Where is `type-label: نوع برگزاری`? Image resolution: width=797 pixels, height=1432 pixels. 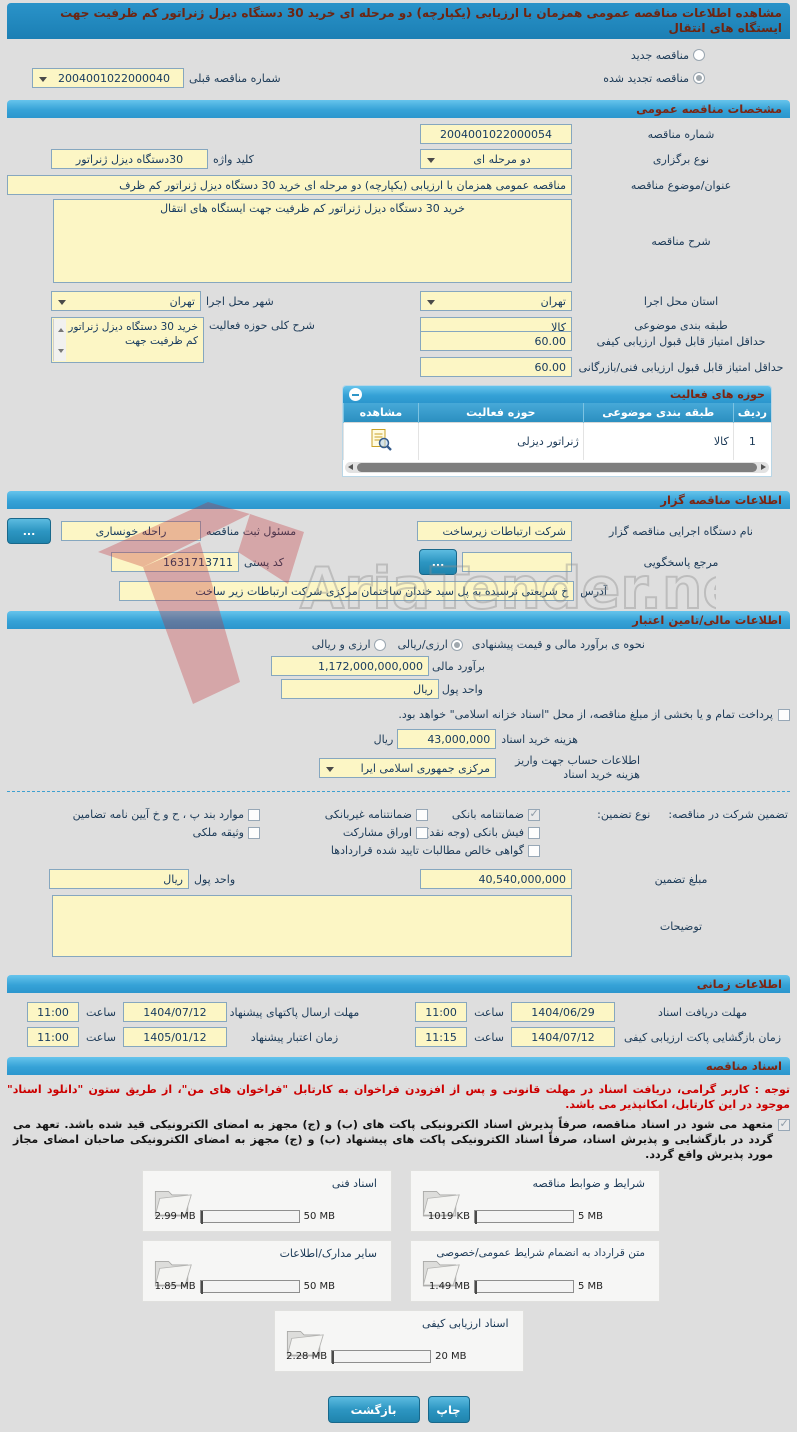
type-label: نوع برگزاری is located at coordinates (681, 159).